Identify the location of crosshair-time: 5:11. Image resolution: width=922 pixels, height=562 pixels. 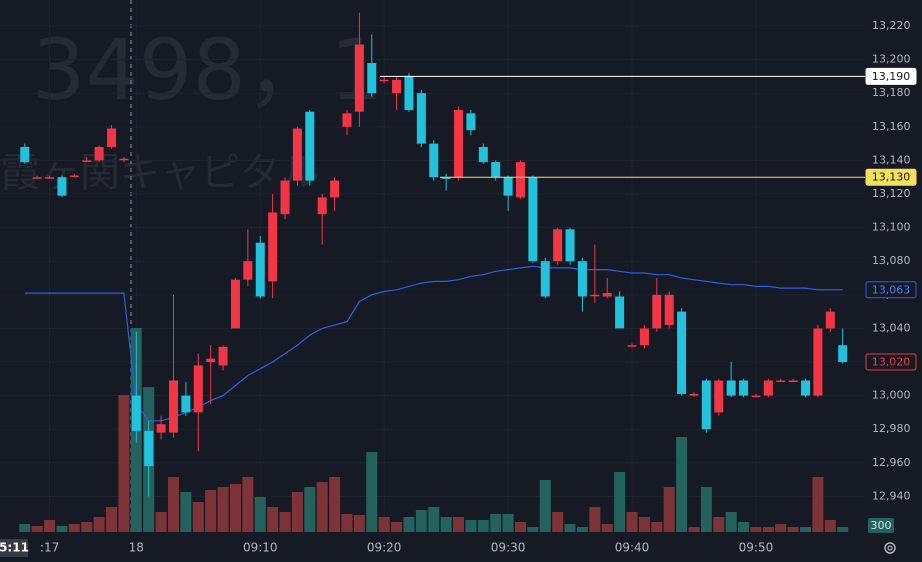
(14, 548).